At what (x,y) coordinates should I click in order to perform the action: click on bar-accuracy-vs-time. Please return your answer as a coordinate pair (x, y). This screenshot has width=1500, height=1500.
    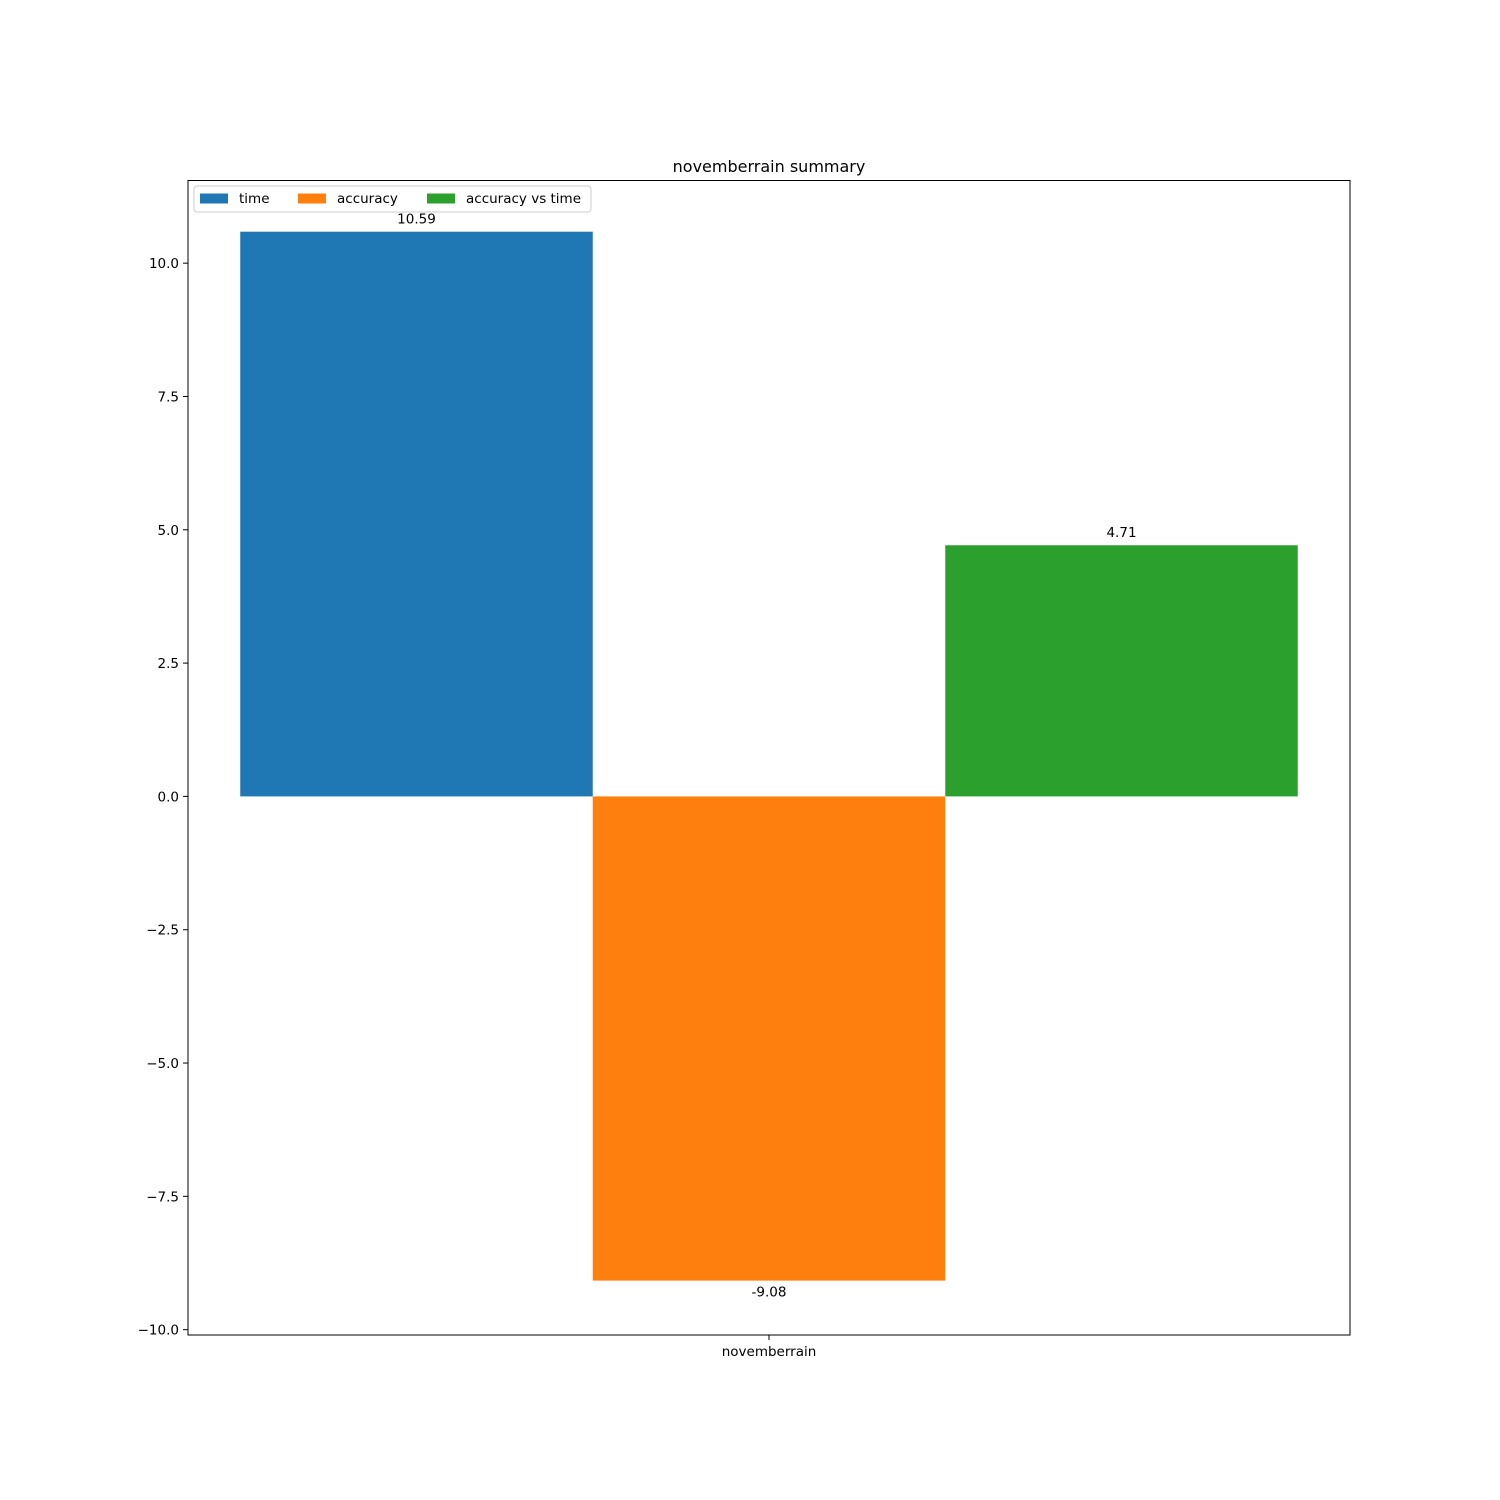
    Looking at the image, I should click on (1121, 671).